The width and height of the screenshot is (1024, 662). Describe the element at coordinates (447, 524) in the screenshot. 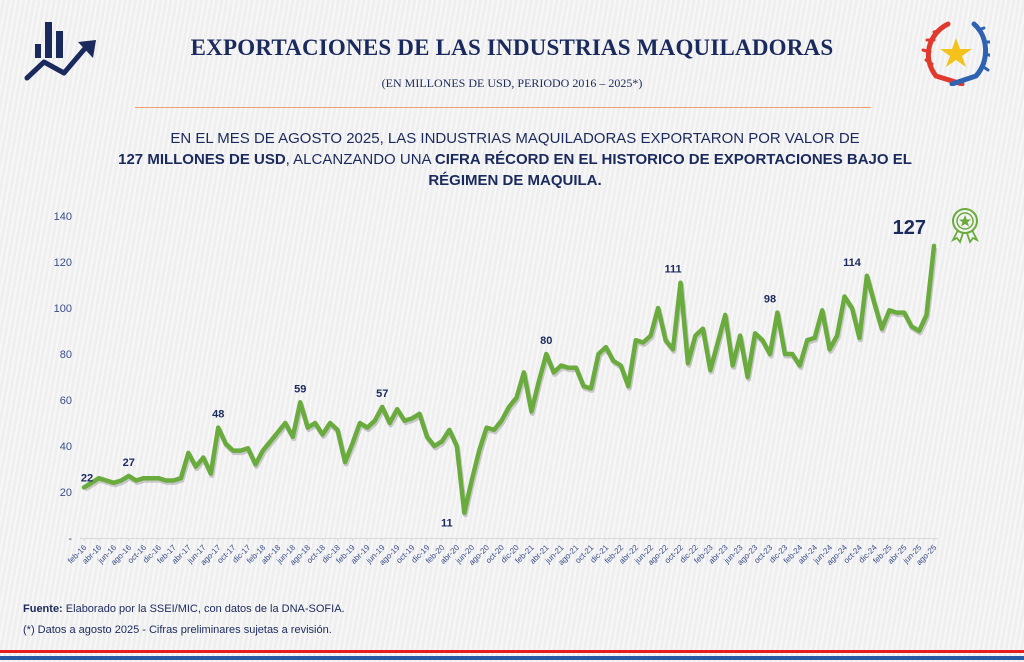

I see `data-label: 11` at that location.